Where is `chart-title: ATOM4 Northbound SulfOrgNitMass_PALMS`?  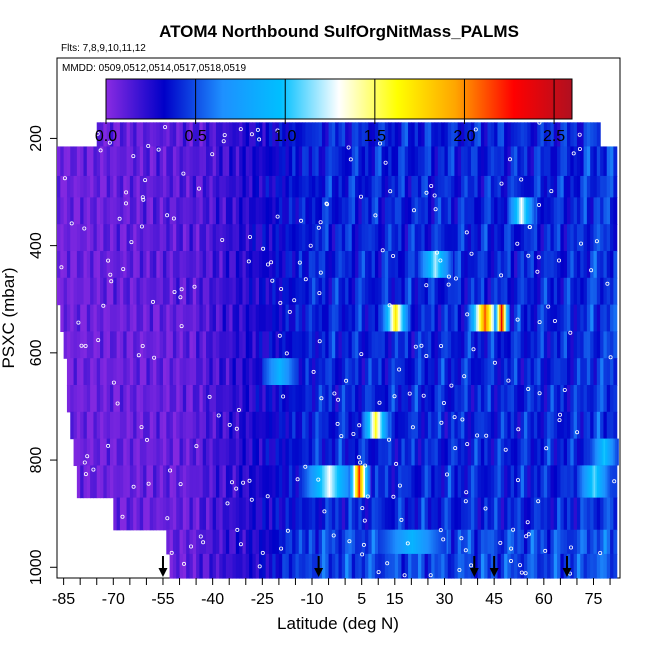 chart-title: ATOM4 Northbound SulfOrgNitMass_PALMS is located at coordinates (339, 31).